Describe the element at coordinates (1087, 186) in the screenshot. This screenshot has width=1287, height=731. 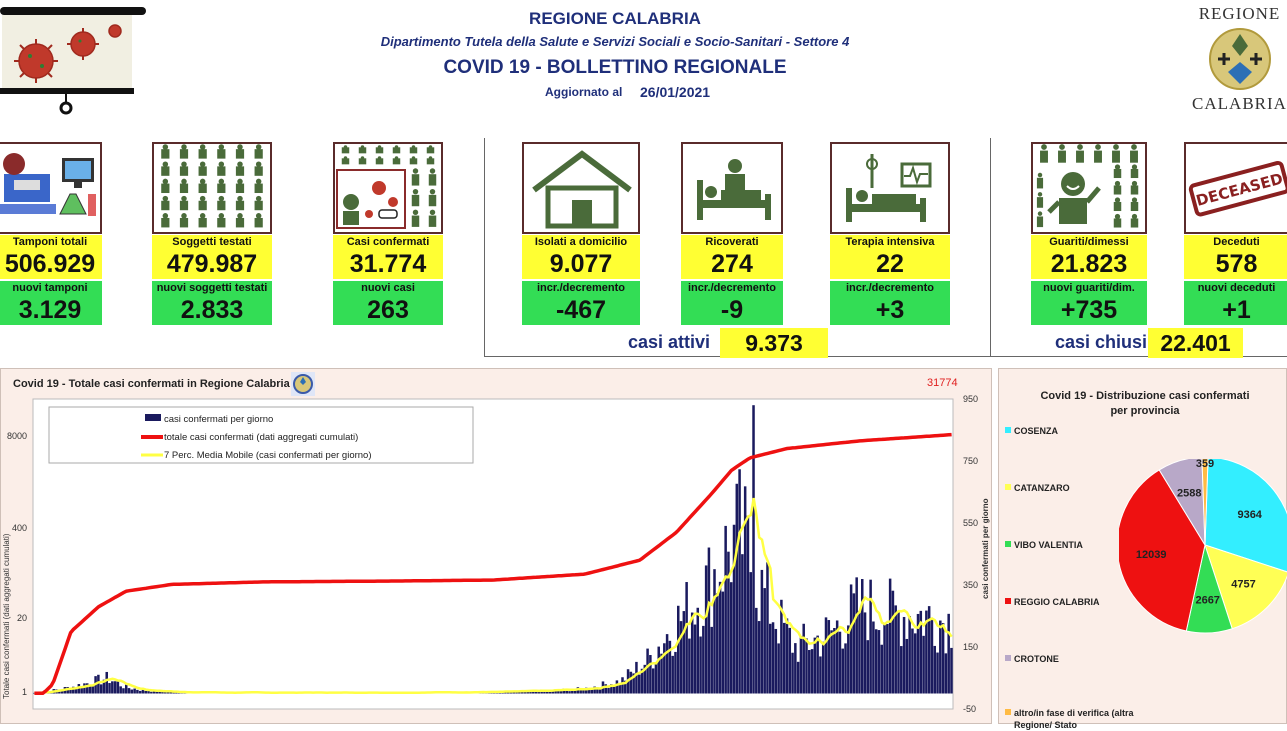
I see `recovered-person-icon` at that location.